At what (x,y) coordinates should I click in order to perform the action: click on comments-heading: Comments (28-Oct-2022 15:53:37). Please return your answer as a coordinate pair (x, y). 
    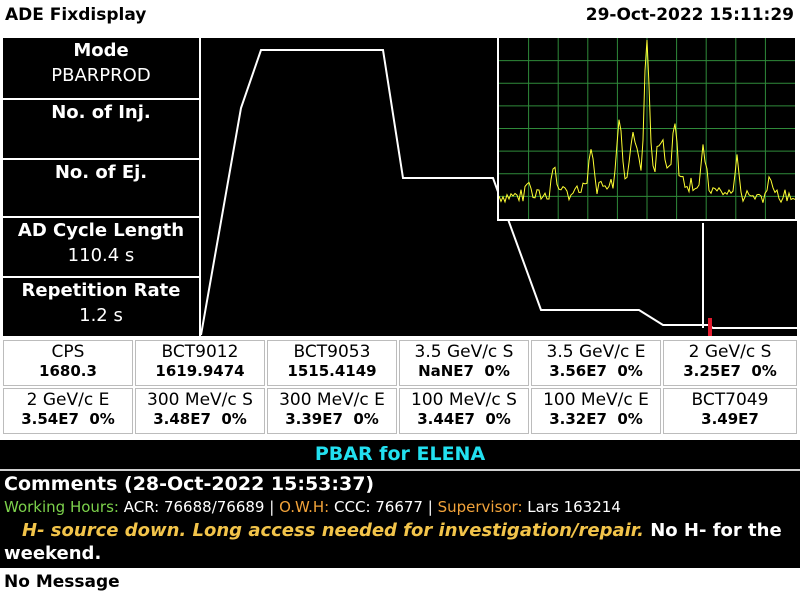
    Looking at the image, I should click on (189, 484).